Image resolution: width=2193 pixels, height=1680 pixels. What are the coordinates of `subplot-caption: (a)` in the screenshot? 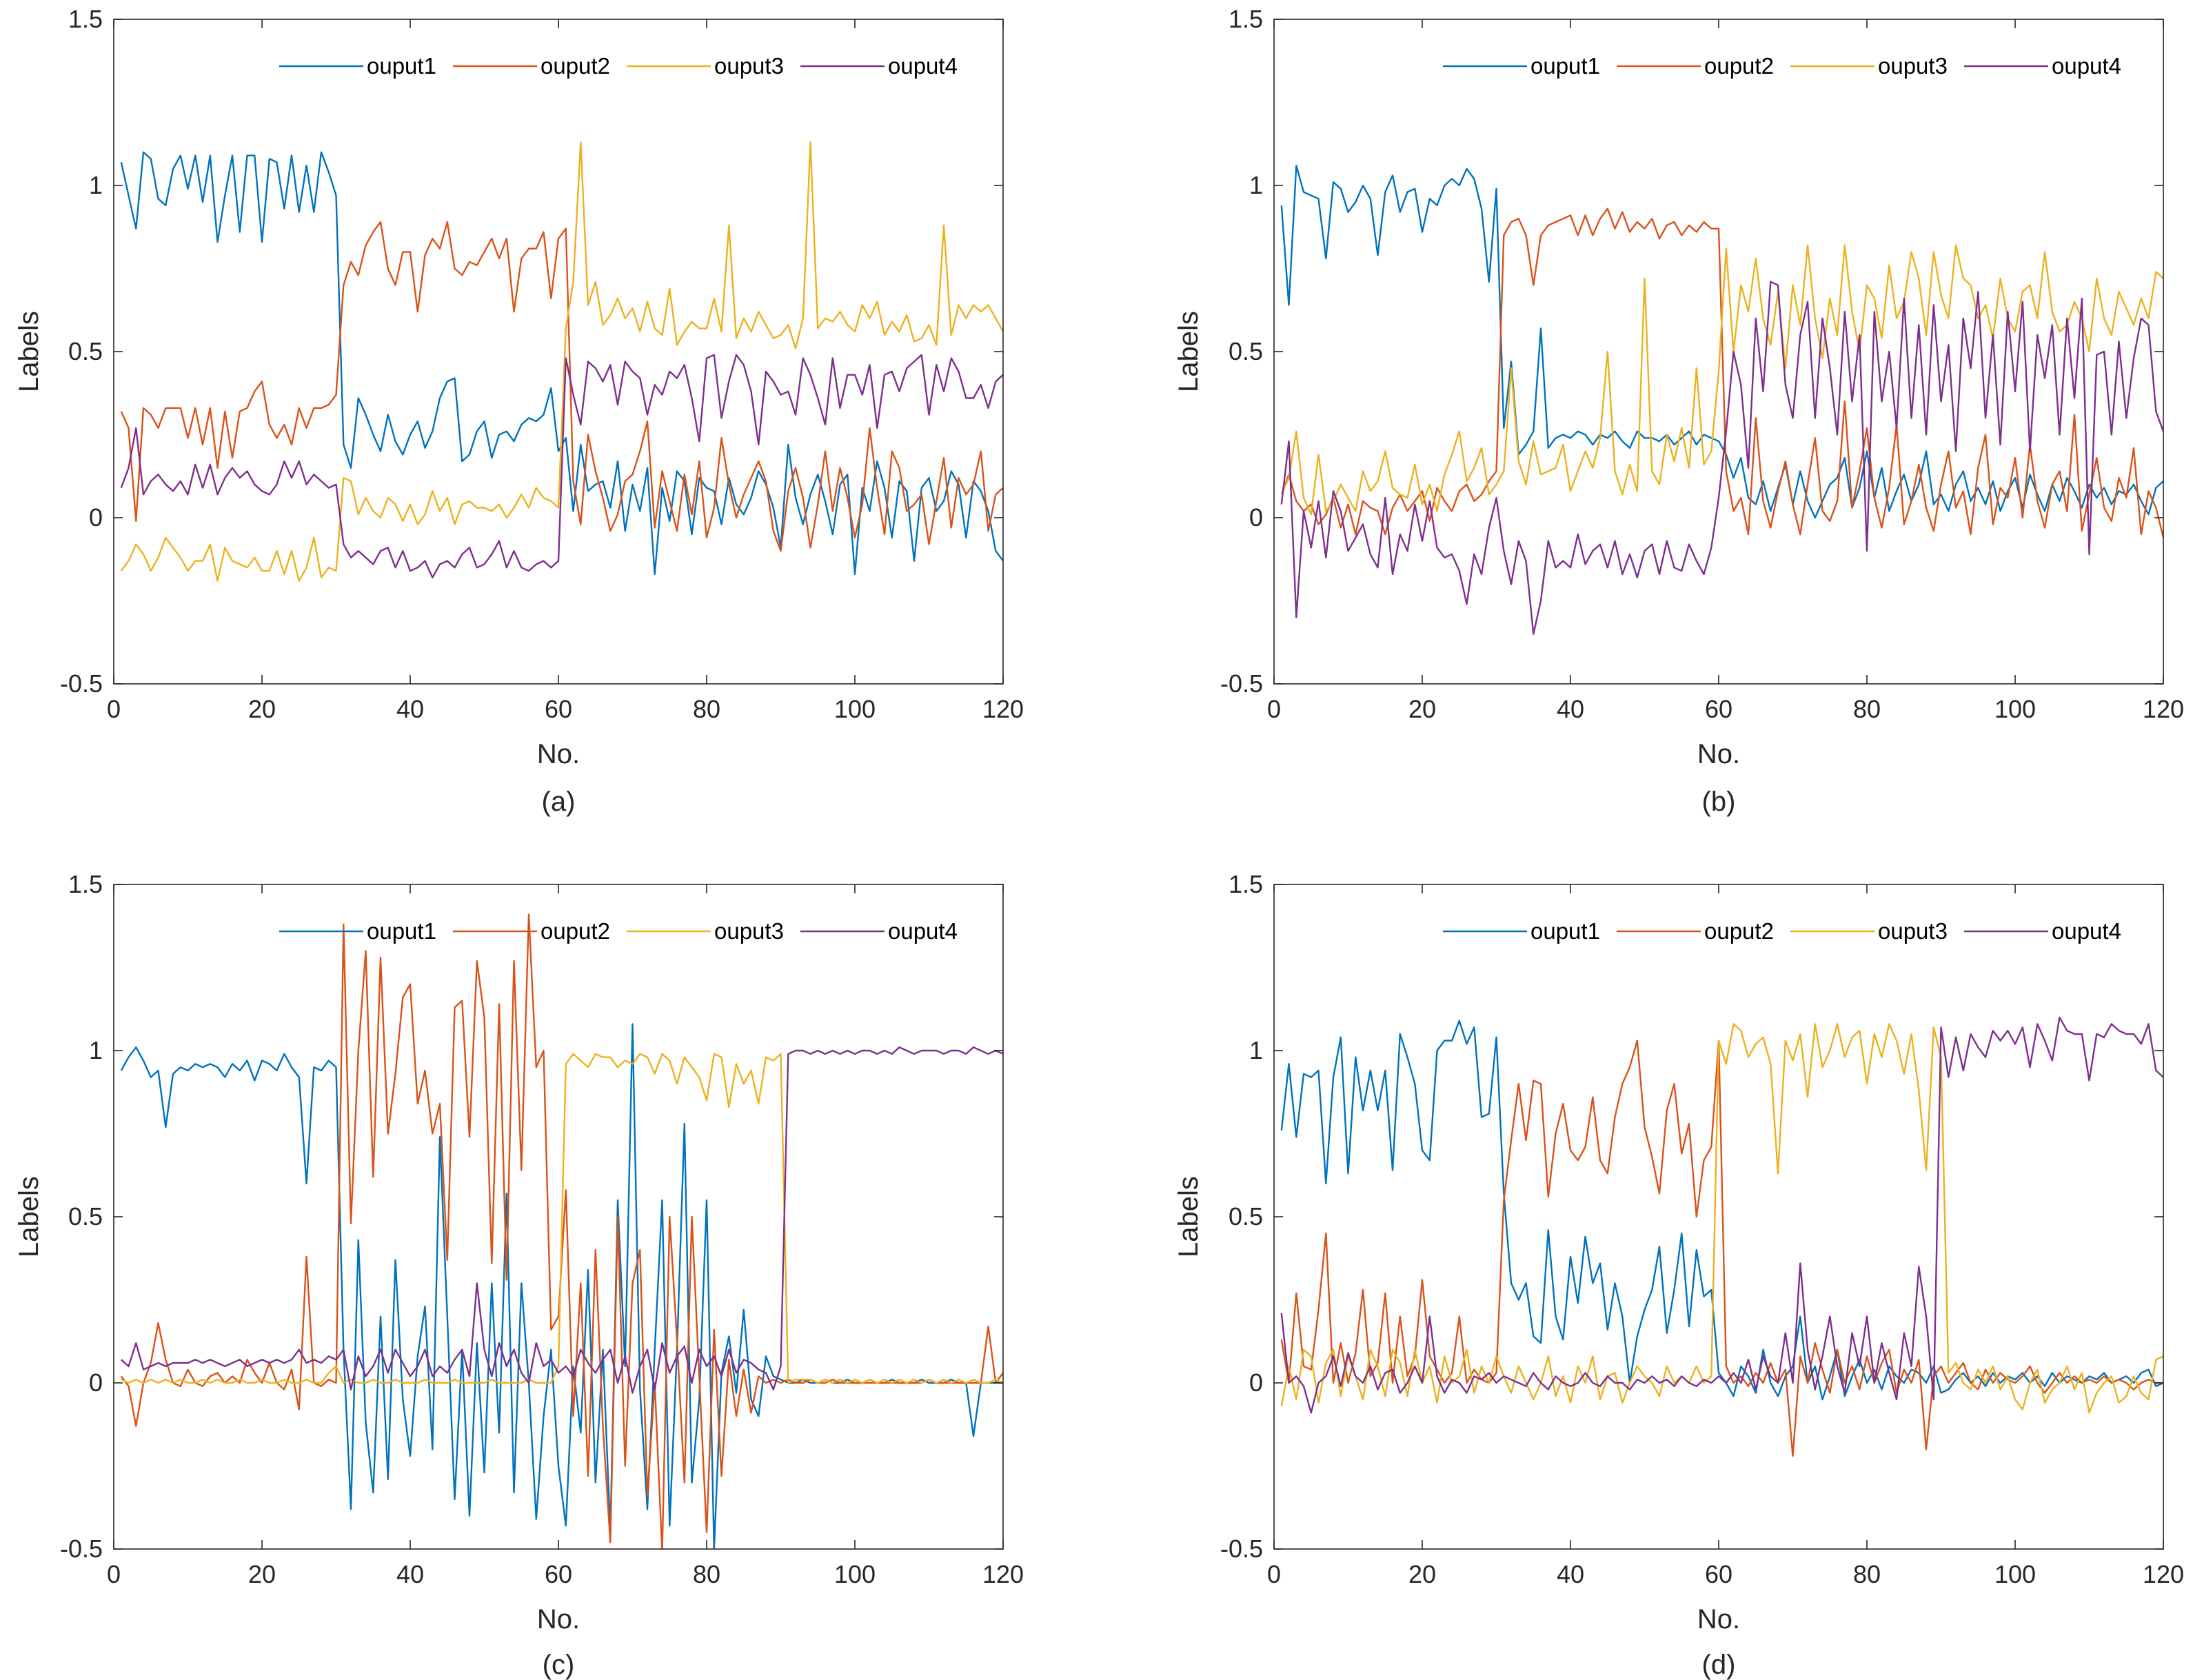 It's located at (559, 802).